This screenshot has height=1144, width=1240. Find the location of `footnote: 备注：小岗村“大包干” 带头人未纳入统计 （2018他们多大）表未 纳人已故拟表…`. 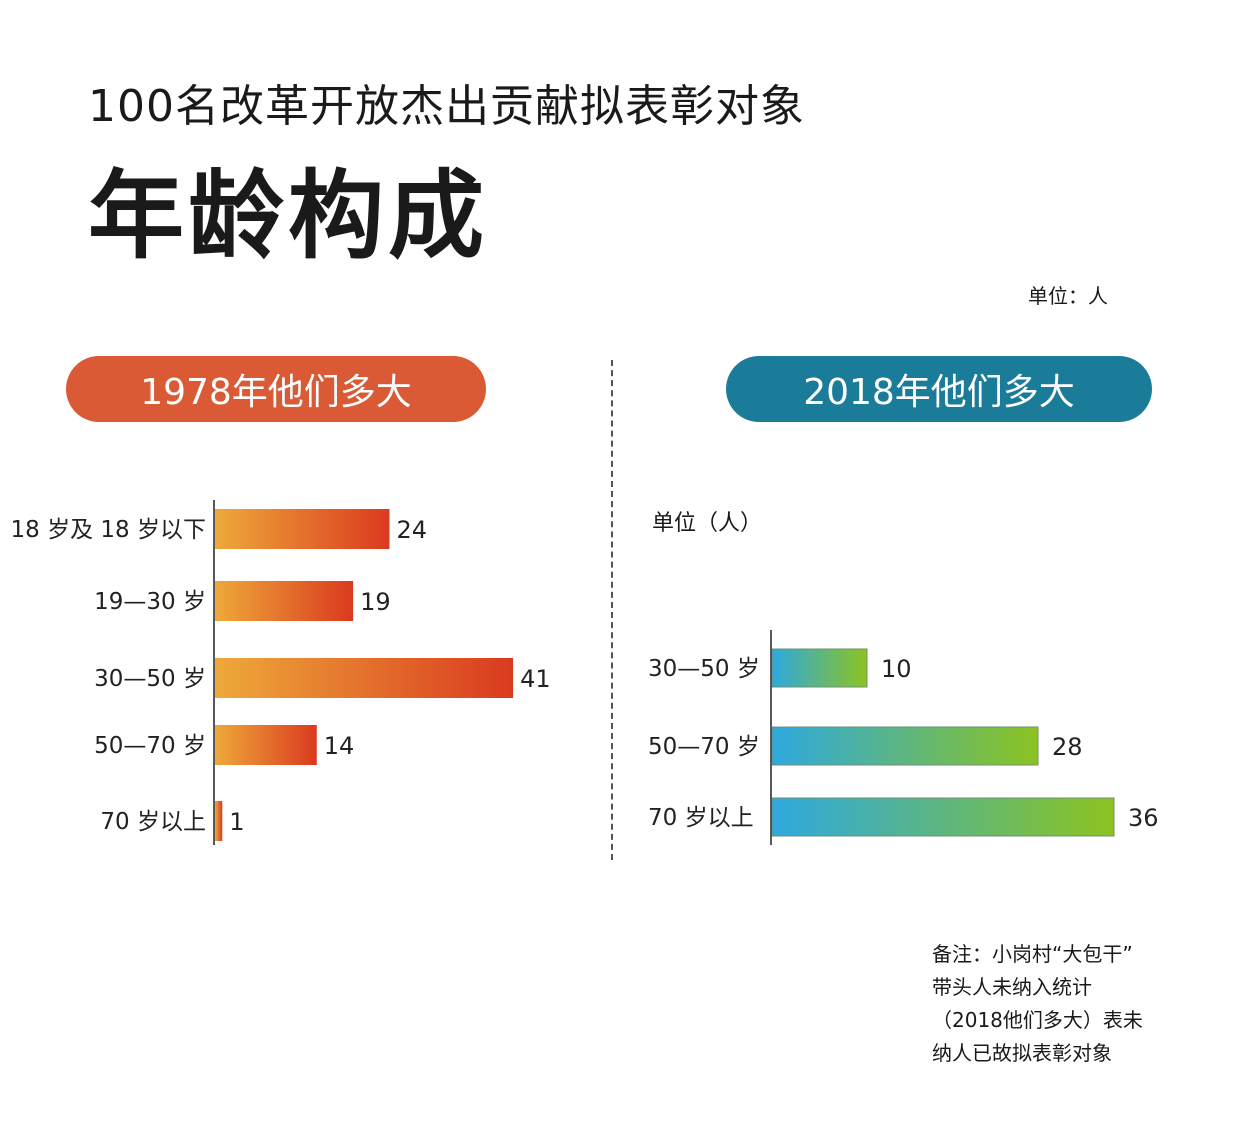

footnote: 备注：小岗村“大包干” 带头人未纳入统计 （2018他们多大）表未 纳人已故拟表… is located at coordinates (1037, 1004).